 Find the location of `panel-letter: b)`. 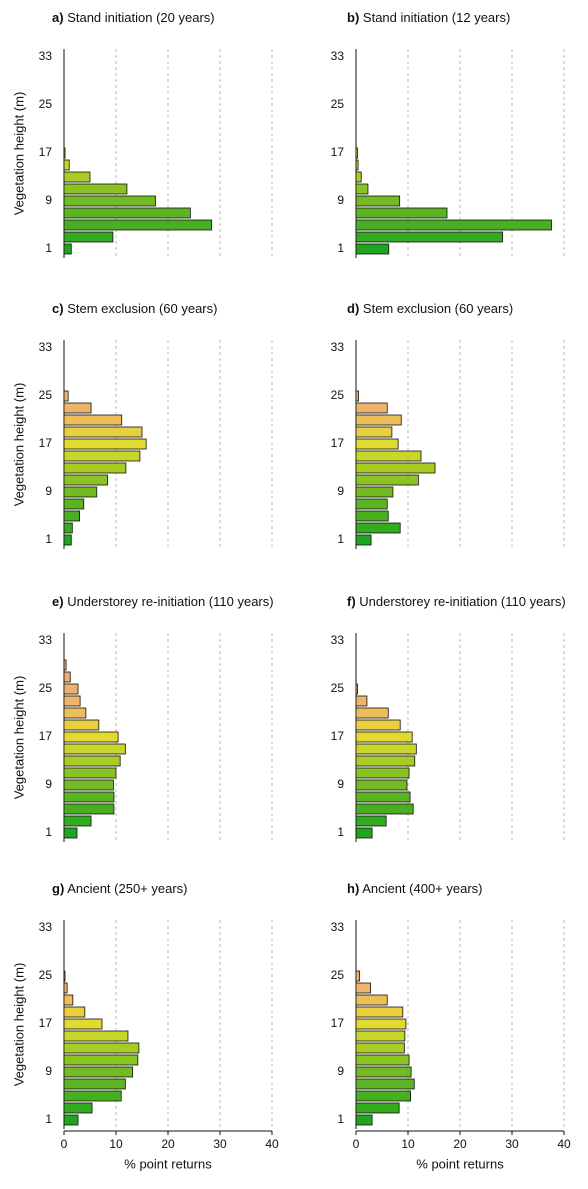

panel-letter: b) is located at coordinates (353, 17).